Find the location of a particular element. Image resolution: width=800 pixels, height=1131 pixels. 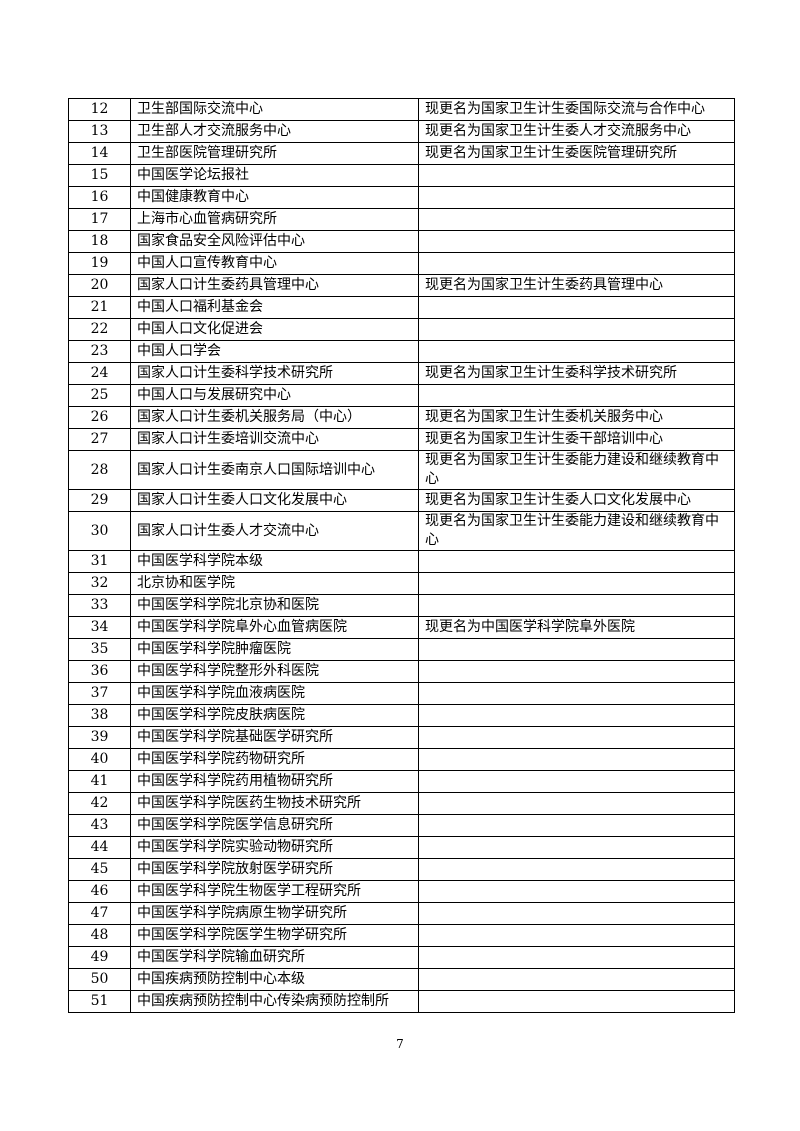

table-row: 49 中国医学科学院输血研究所 is located at coordinates (401, 957).